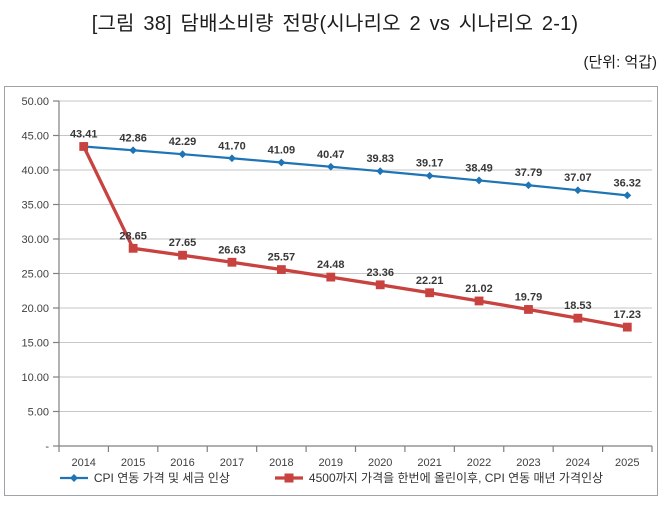  I want to click on x-axis-label: 2017, so click(232, 463).